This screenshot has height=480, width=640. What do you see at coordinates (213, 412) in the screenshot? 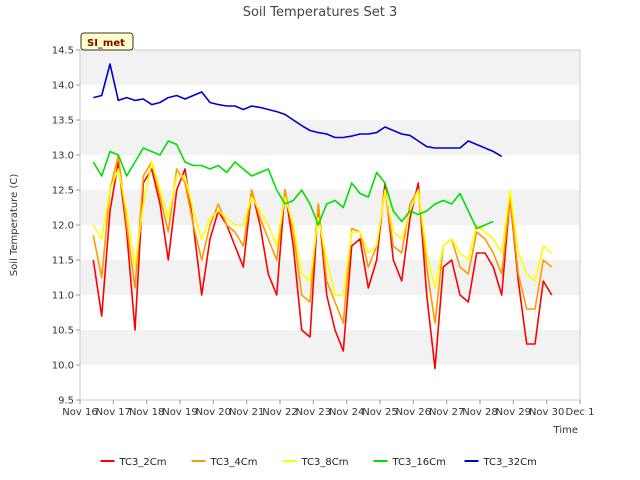
I see `x-tick-label: Nov 20` at bounding box center [213, 412].